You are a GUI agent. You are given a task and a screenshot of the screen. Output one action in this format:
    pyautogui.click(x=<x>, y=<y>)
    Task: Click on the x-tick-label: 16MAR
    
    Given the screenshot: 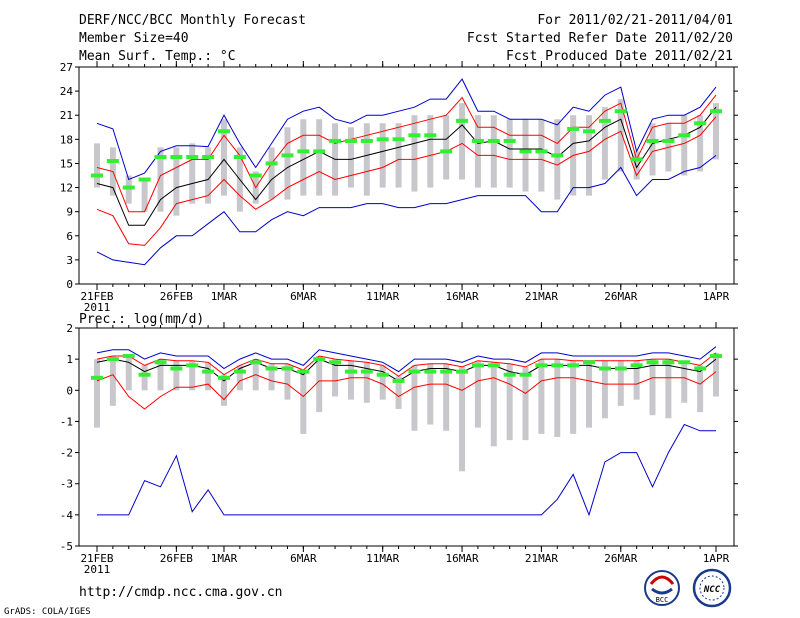 What is the action you would take?
    pyautogui.click(x=461, y=558)
    